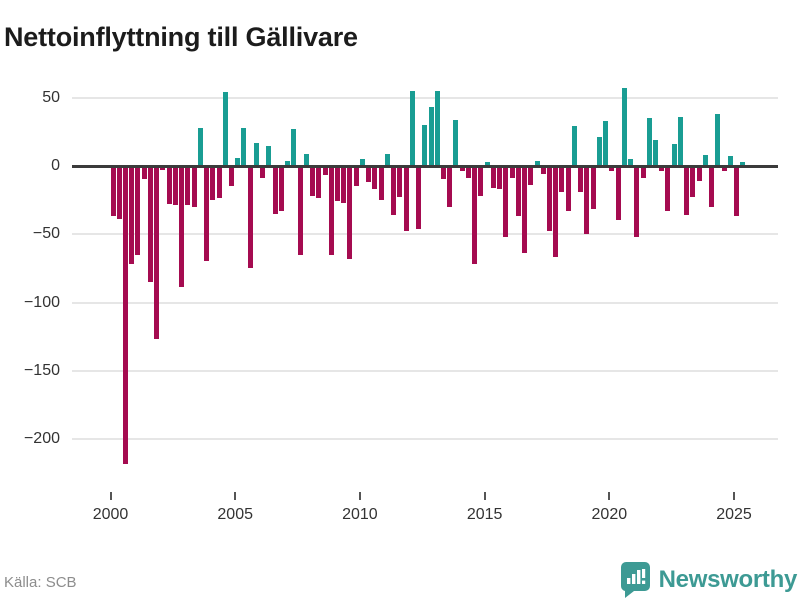 The width and height of the screenshot is (800, 600). I want to click on y-tick-label: 50, so click(51, 97).